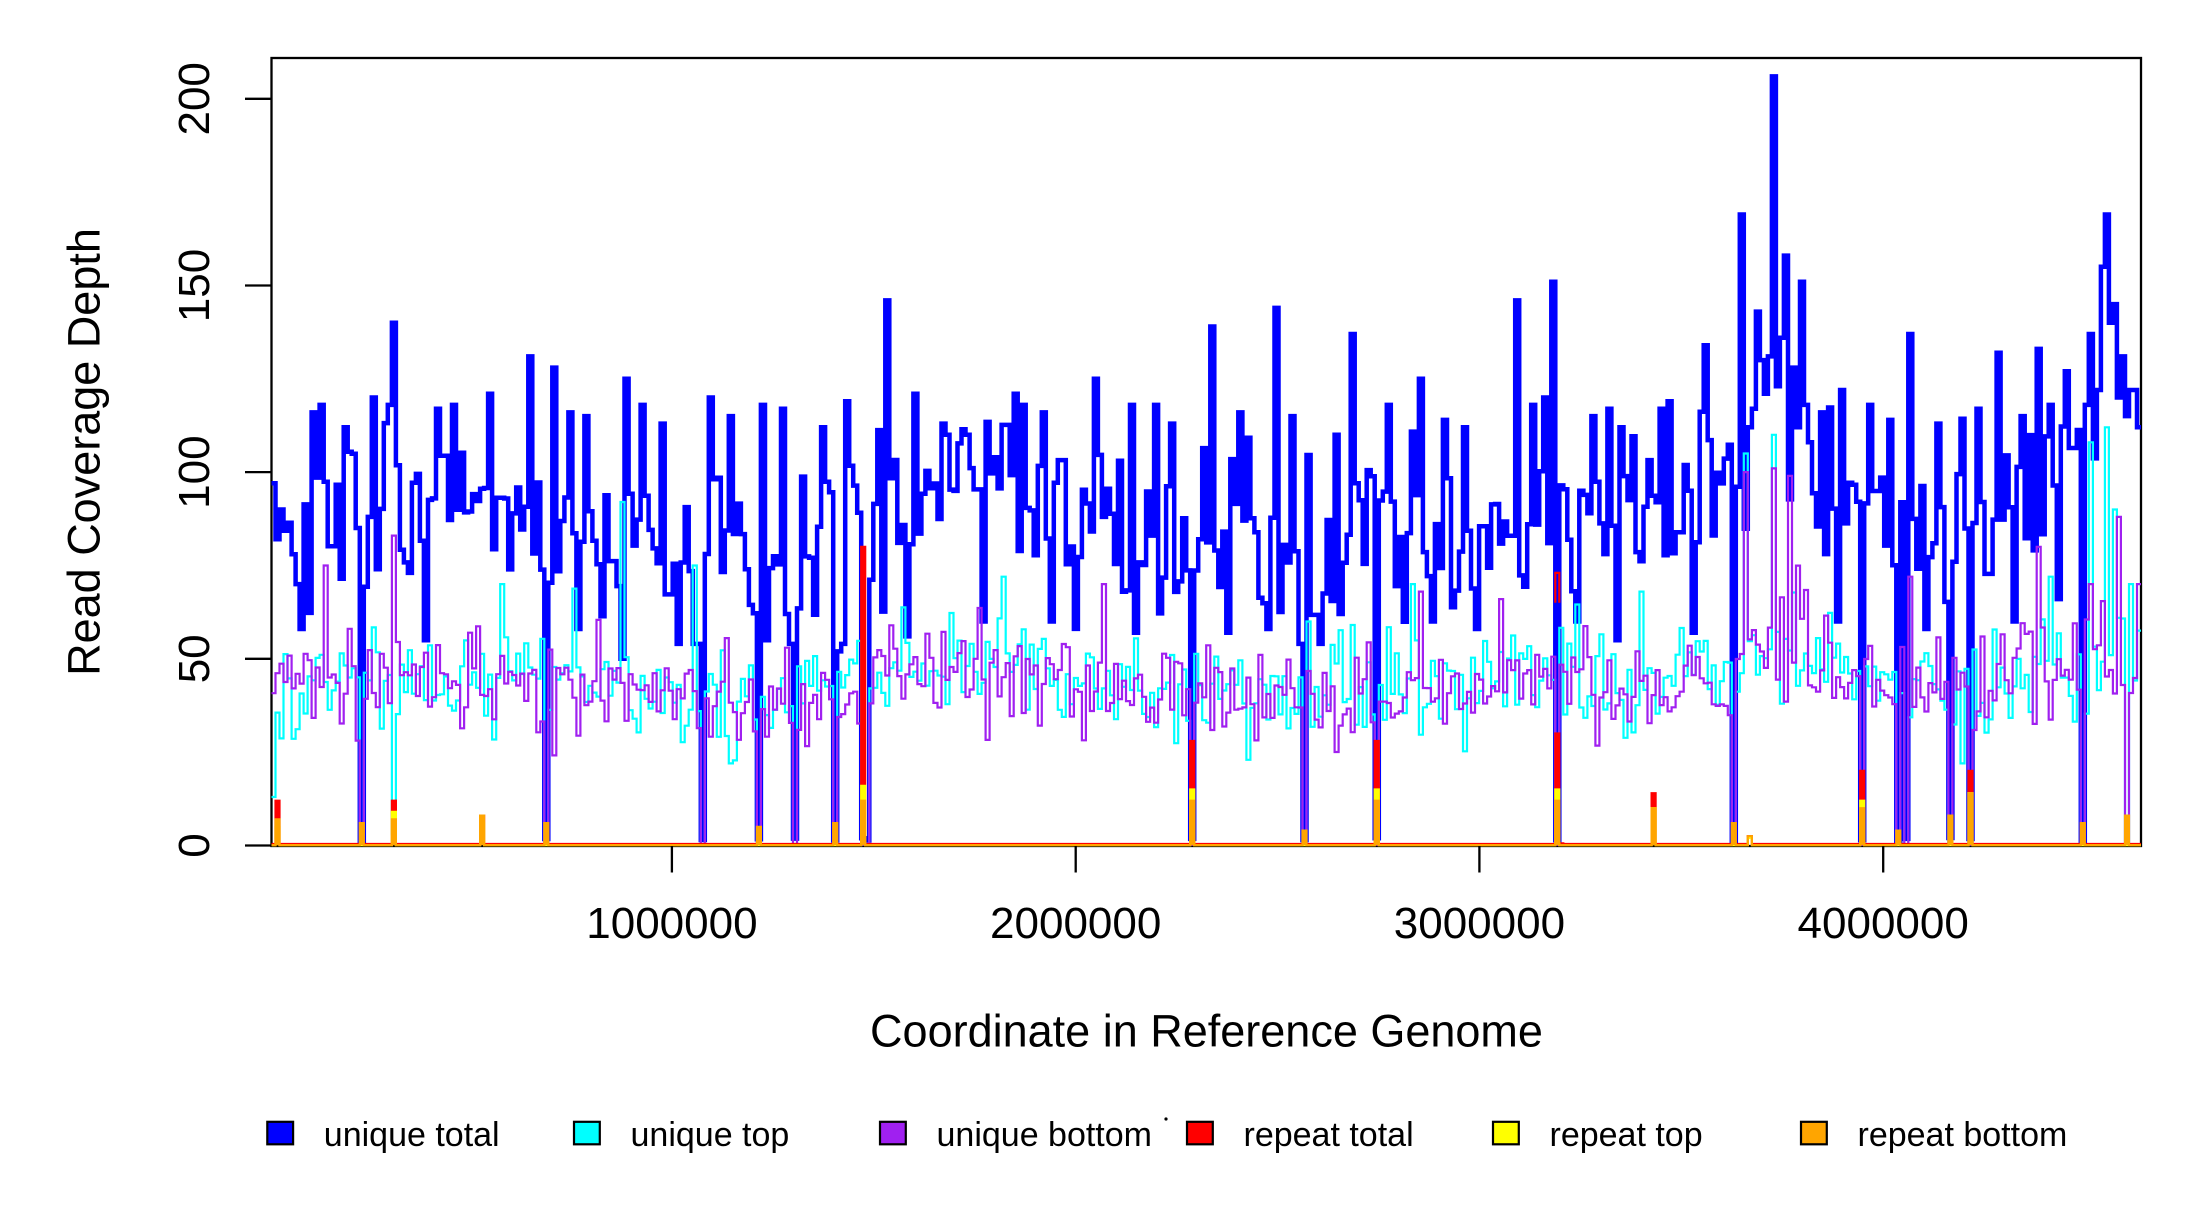 This screenshot has width=2200, height=1205. What do you see at coordinates (1045, 1135) in the screenshot?
I see `svg-text: unique bottom` at bounding box center [1045, 1135].